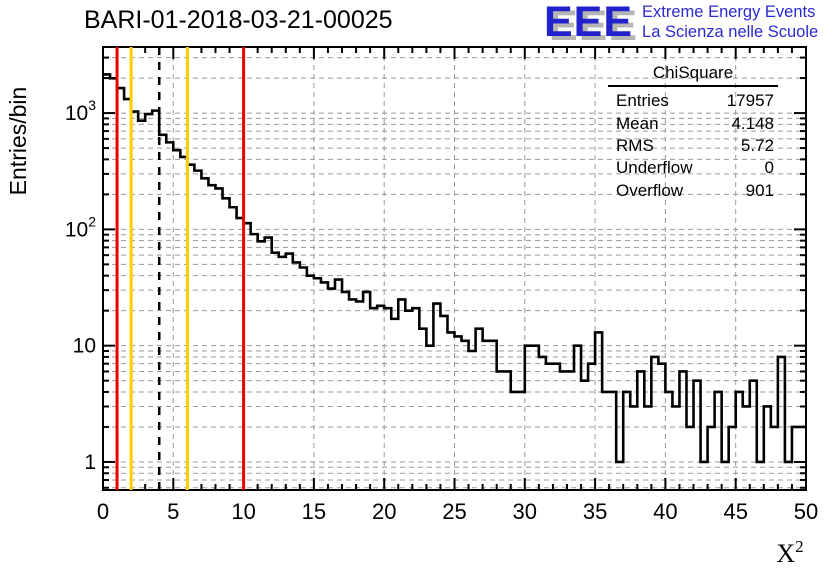 The width and height of the screenshot is (836, 572). What do you see at coordinates (642, 101) in the screenshot?
I see `stats-label: Entries` at bounding box center [642, 101].